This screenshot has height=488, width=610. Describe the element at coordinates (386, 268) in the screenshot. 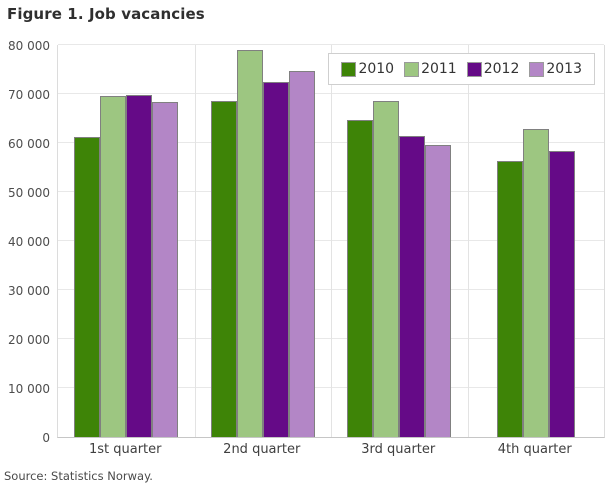

I see `bar-2011-3rd-quarter` at that location.